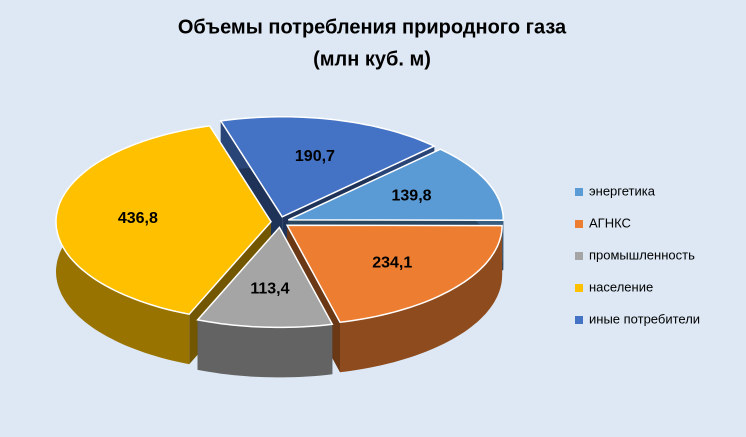 The image size is (746, 437). I want to click on legend-label: население, so click(621, 286).